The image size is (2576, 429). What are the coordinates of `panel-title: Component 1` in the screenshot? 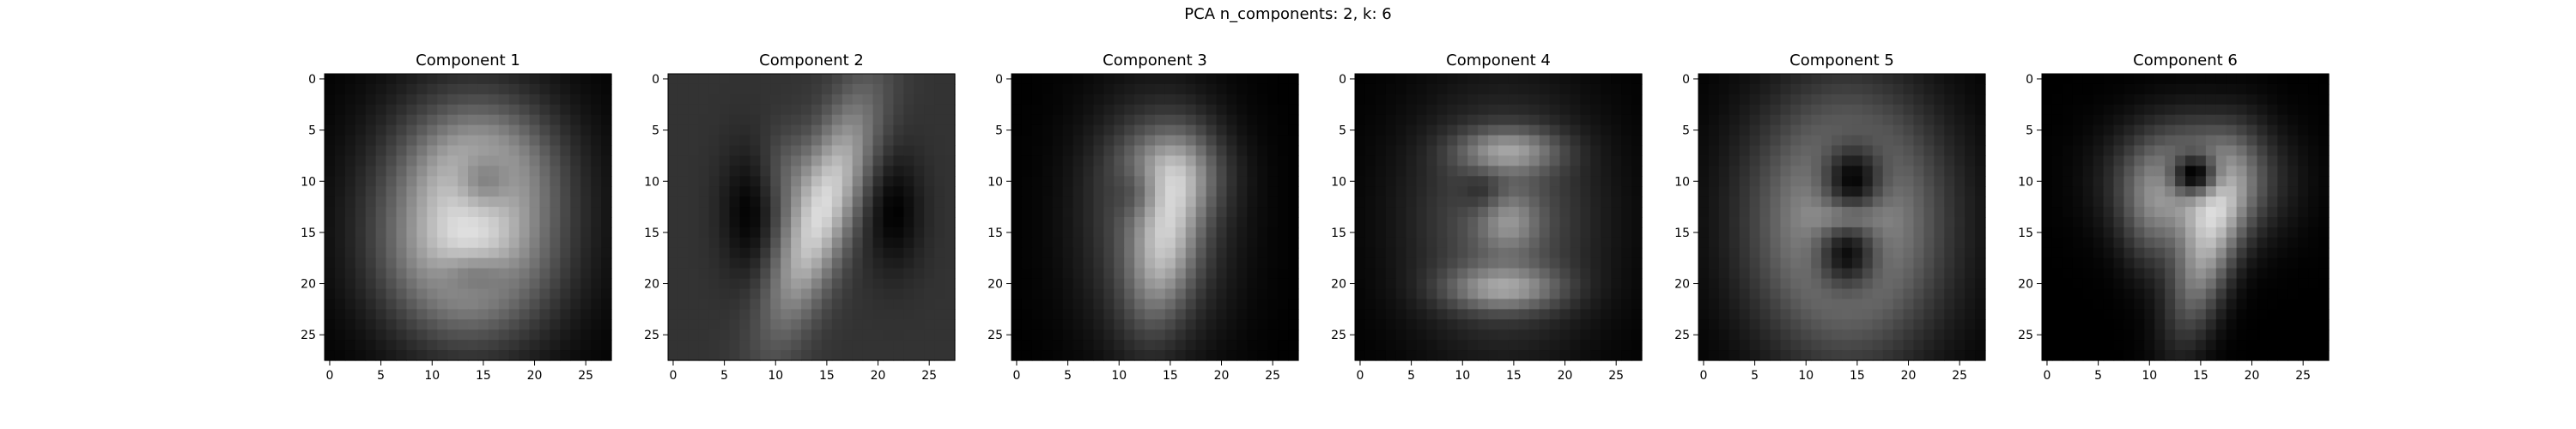 It's located at (468, 60).